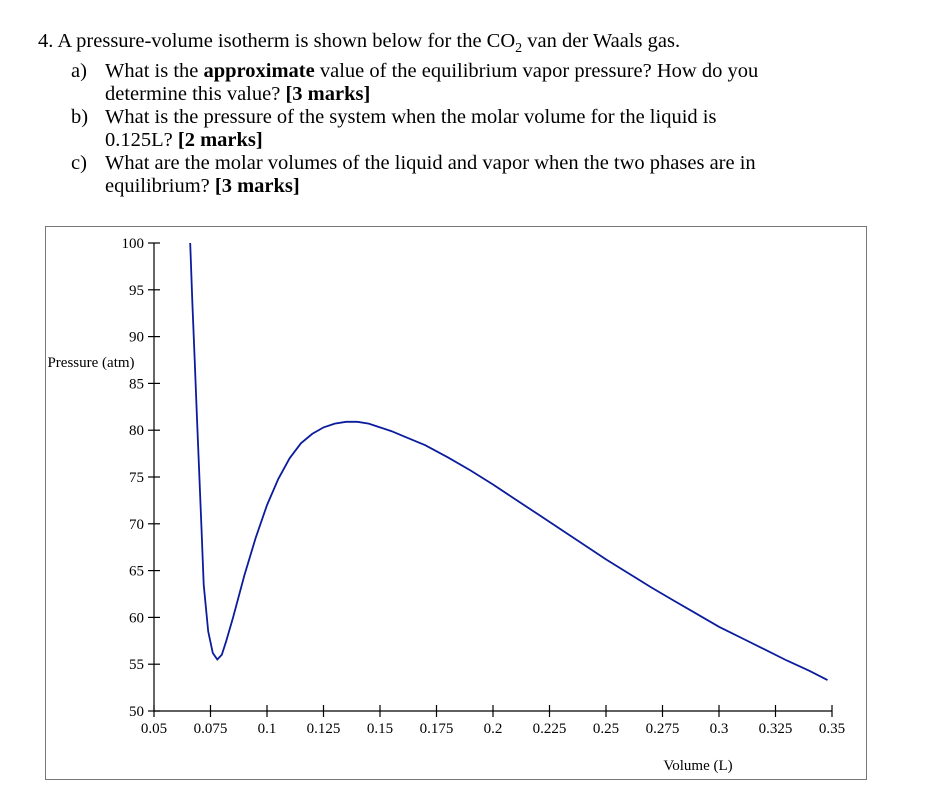  Describe the element at coordinates (267, 729) in the screenshot. I see `x-tick-label: 0.1` at that location.